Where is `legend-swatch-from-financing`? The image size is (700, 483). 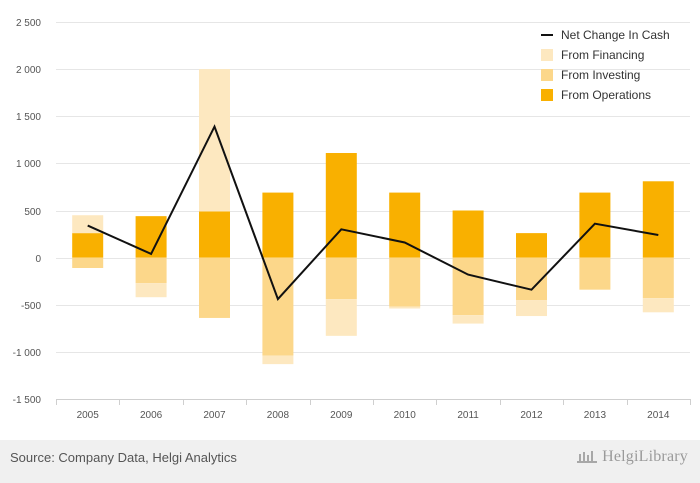 legend-swatch-from-financing is located at coordinates (547, 55).